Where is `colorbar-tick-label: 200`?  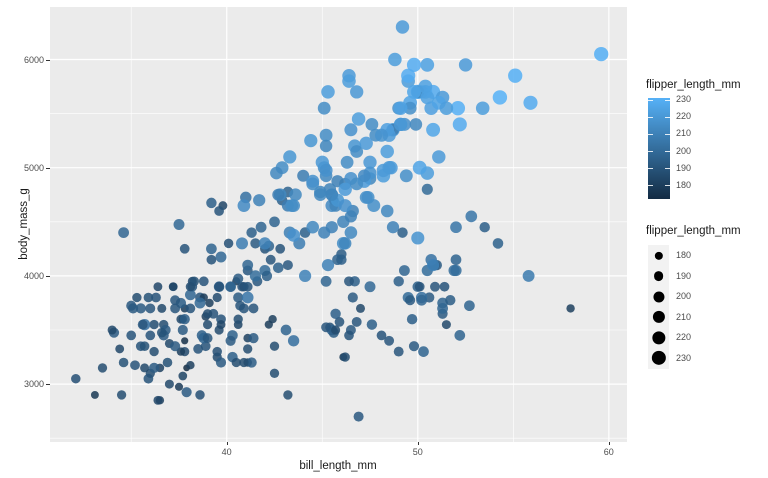 colorbar-tick-label: 200 is located at coordinates (684, 150).